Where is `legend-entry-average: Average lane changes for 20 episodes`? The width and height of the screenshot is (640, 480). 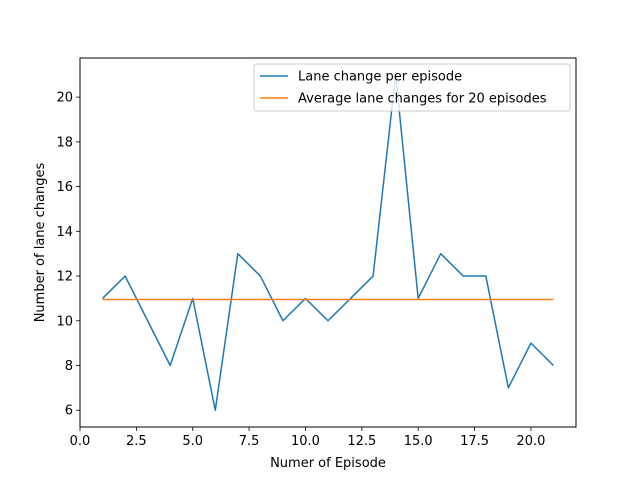 legend-entry-average: Average lane changes for 20 episodes is located at coordinates (422, 99).